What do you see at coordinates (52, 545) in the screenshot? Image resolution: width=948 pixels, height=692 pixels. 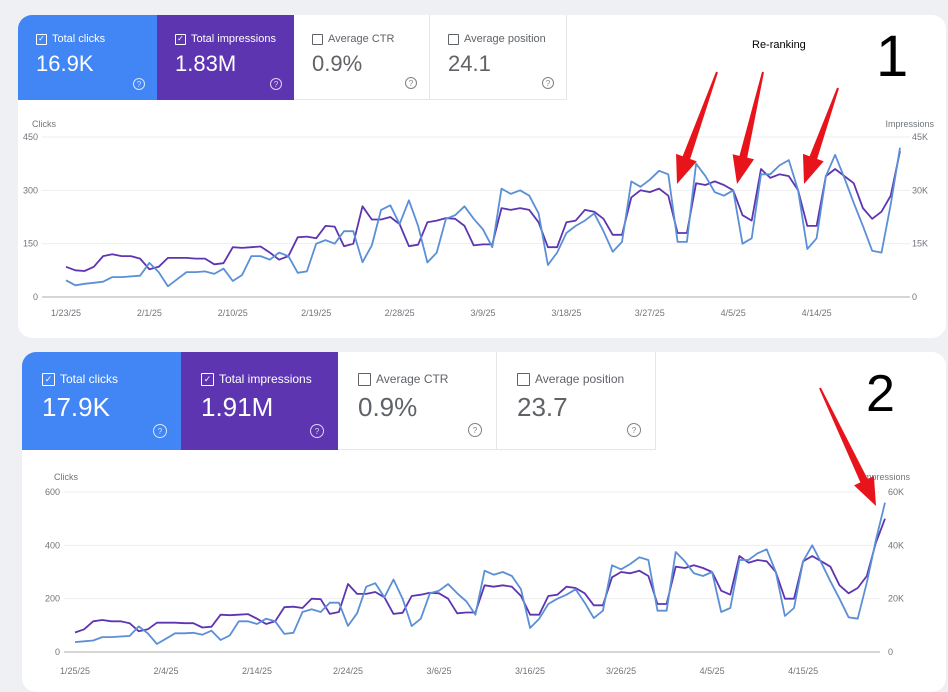 I see `y-tick-label: 400` at bounding box center [52, 545].